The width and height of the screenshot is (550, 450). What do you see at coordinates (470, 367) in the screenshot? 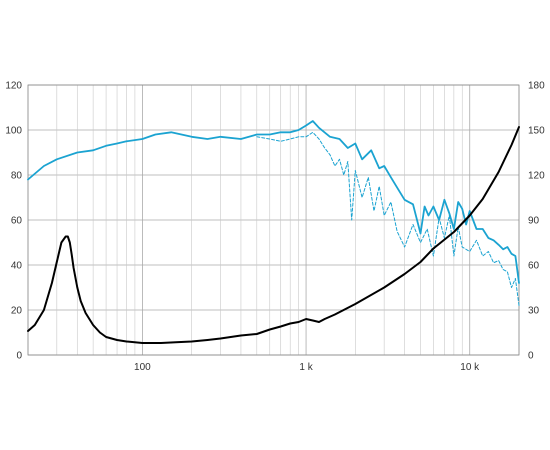
I see `x-tick-label: 10 k` at bounding box center [470, 367].